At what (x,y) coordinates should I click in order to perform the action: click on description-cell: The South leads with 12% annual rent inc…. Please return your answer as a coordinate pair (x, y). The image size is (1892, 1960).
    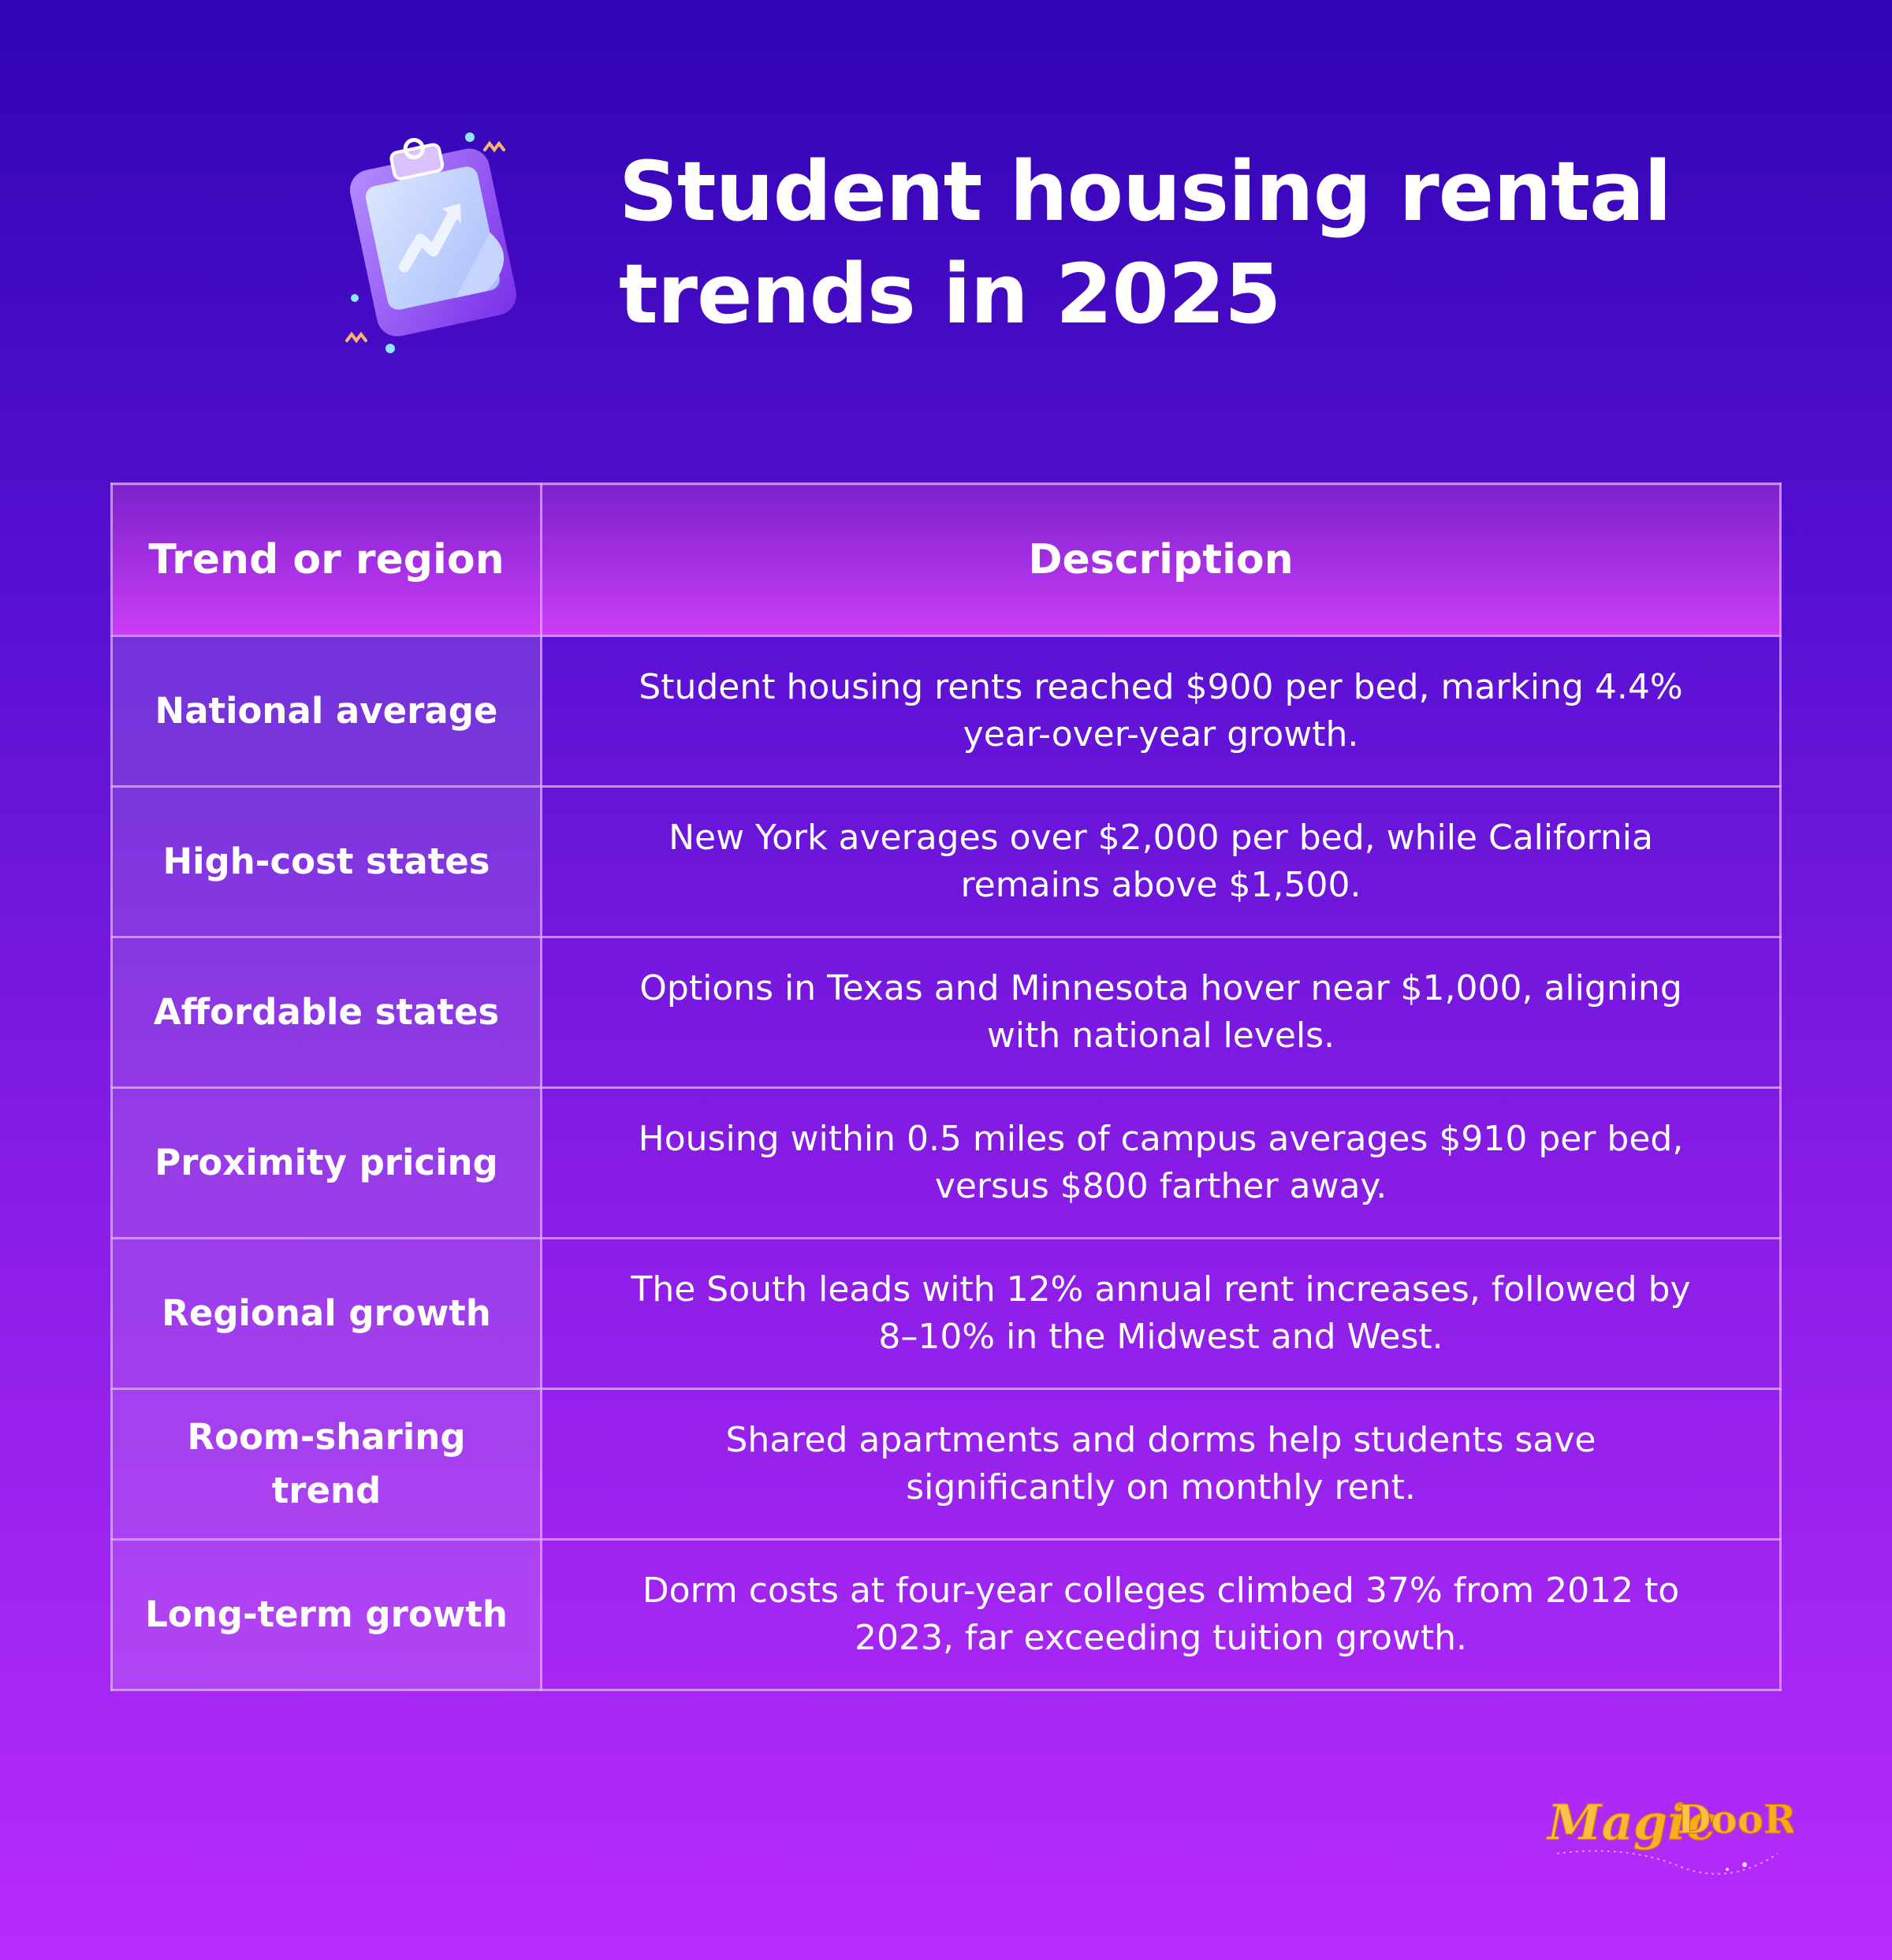
    Looking at the image, I should click on (1161, 1313).